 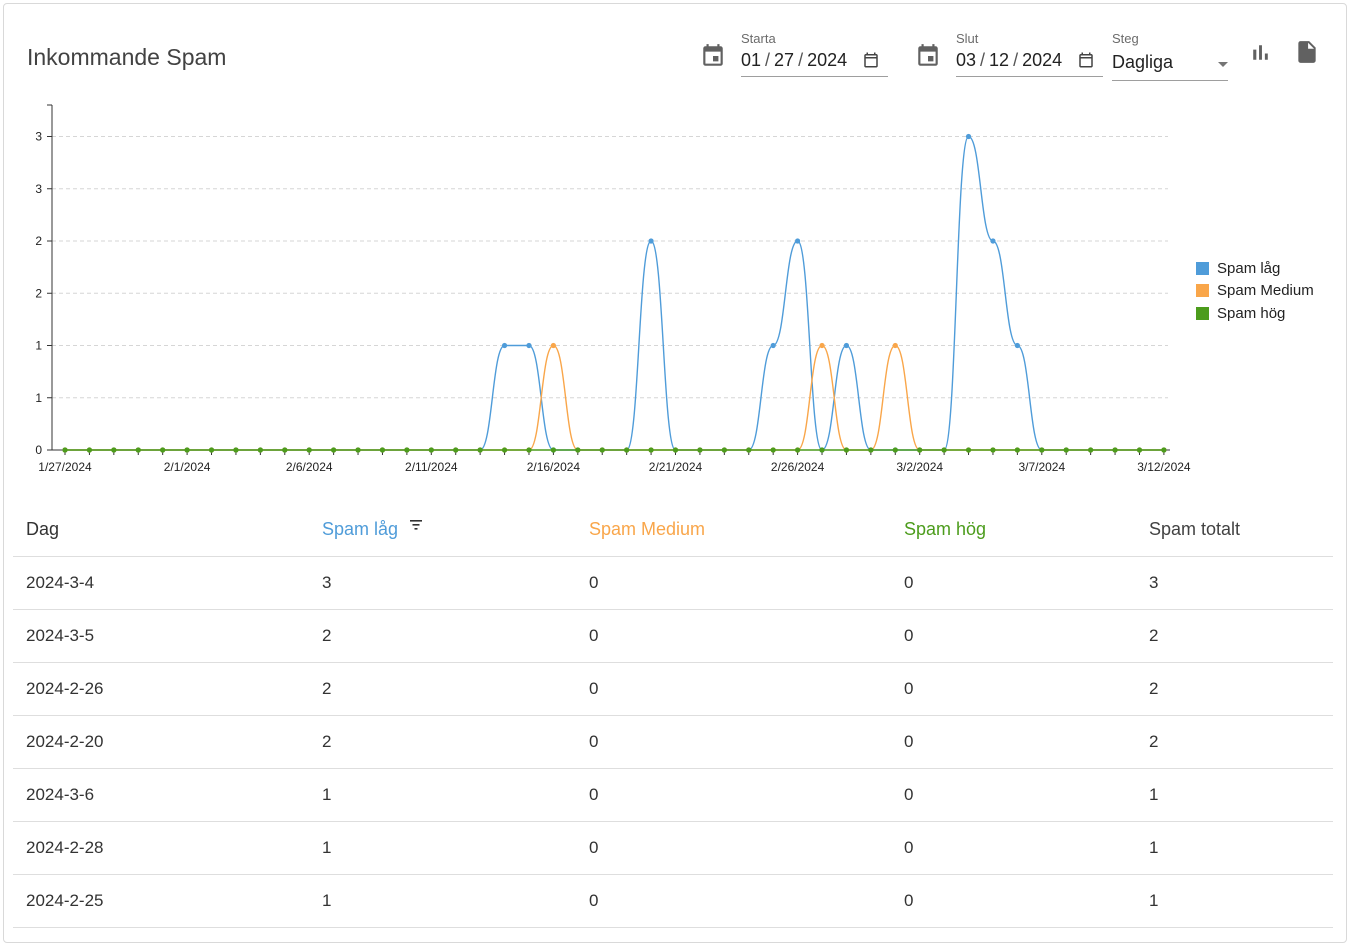 I want to click on end-date-picker-icon, so click(x=1086, y=60).